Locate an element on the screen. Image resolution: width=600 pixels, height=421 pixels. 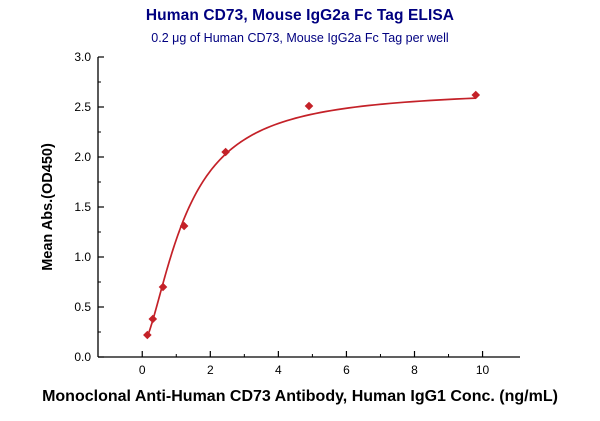
x-tick-label: 0 is located at coordinates (142, 370).